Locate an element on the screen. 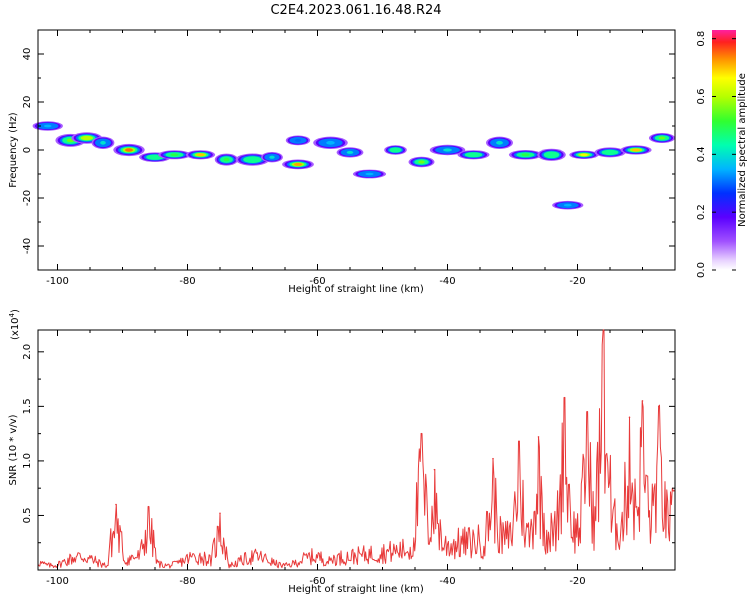 This screenshot has width=750, height=600. colorbar-tick-label: 0.0 is located at coordinates (701, 270).